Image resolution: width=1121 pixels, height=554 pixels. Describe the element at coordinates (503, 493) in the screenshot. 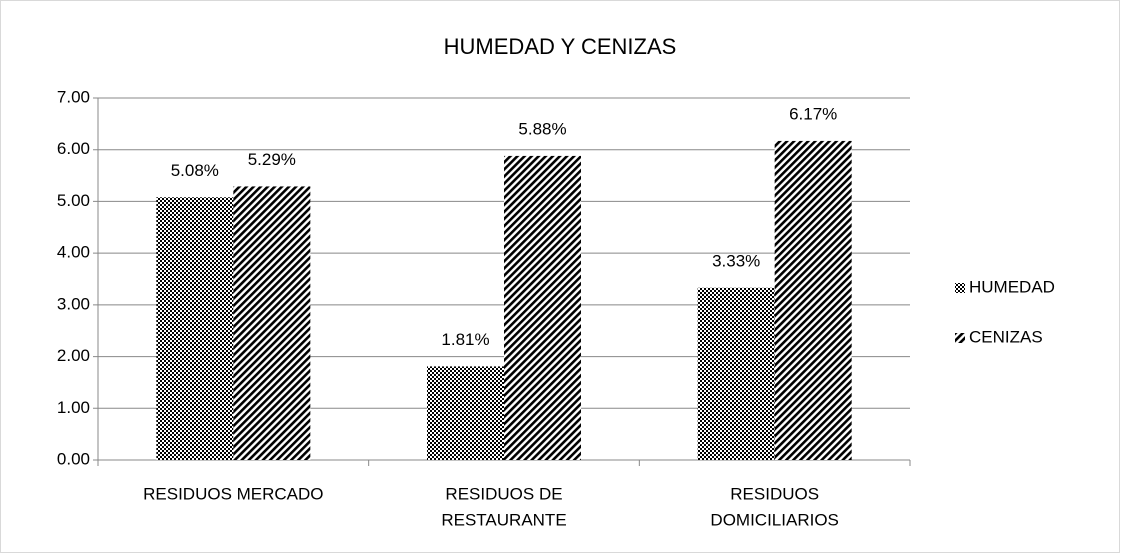

I see `x-tick-label: RESIDUOS DE` at that location.